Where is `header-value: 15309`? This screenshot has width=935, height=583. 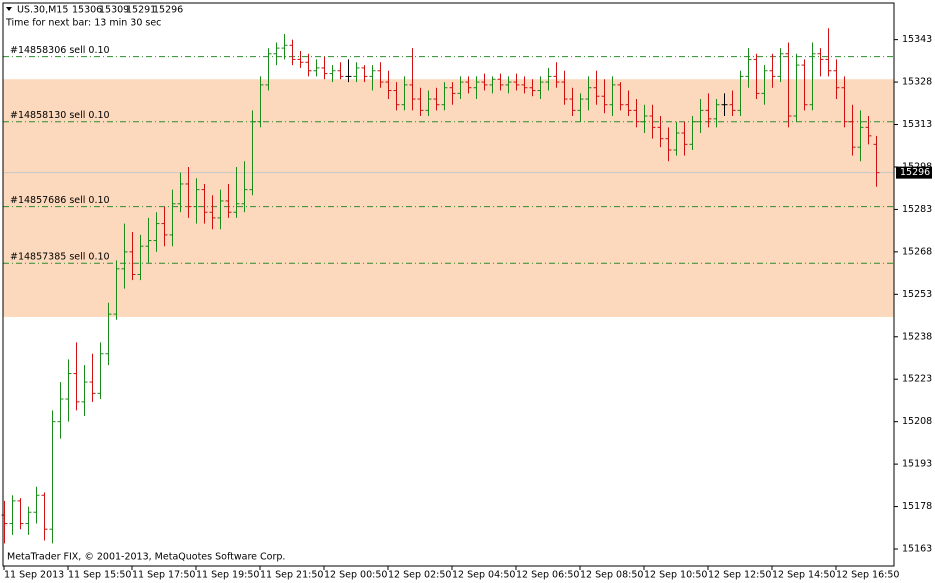 header-value: 15309 is located at coordinates (114, 10).